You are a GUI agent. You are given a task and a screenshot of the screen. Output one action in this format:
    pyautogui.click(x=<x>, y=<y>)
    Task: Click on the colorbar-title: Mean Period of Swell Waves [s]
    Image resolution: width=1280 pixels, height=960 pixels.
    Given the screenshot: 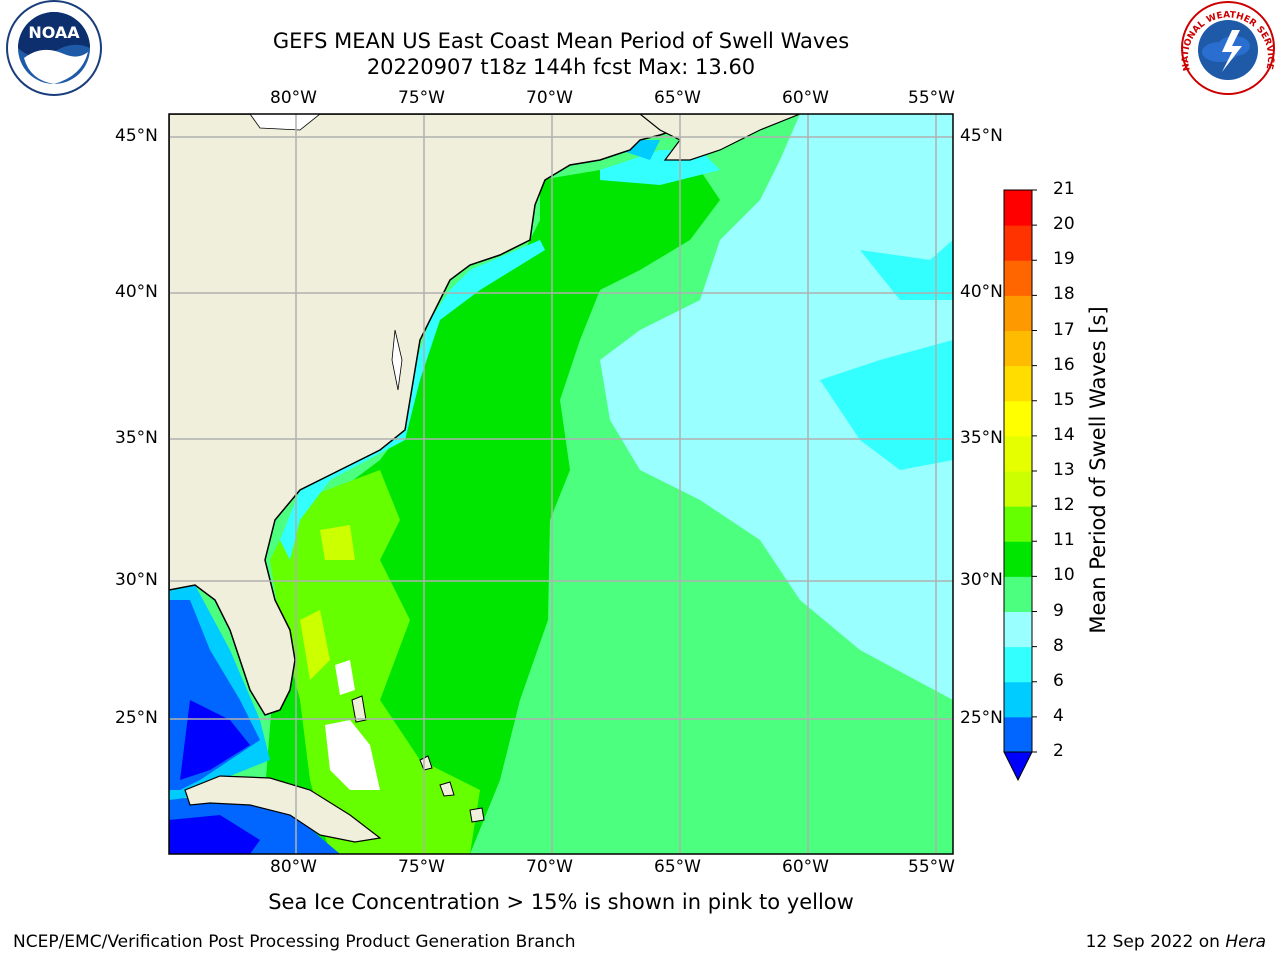 What is the action you would take?
    pyautogui.click(x=1098, y=470)
    